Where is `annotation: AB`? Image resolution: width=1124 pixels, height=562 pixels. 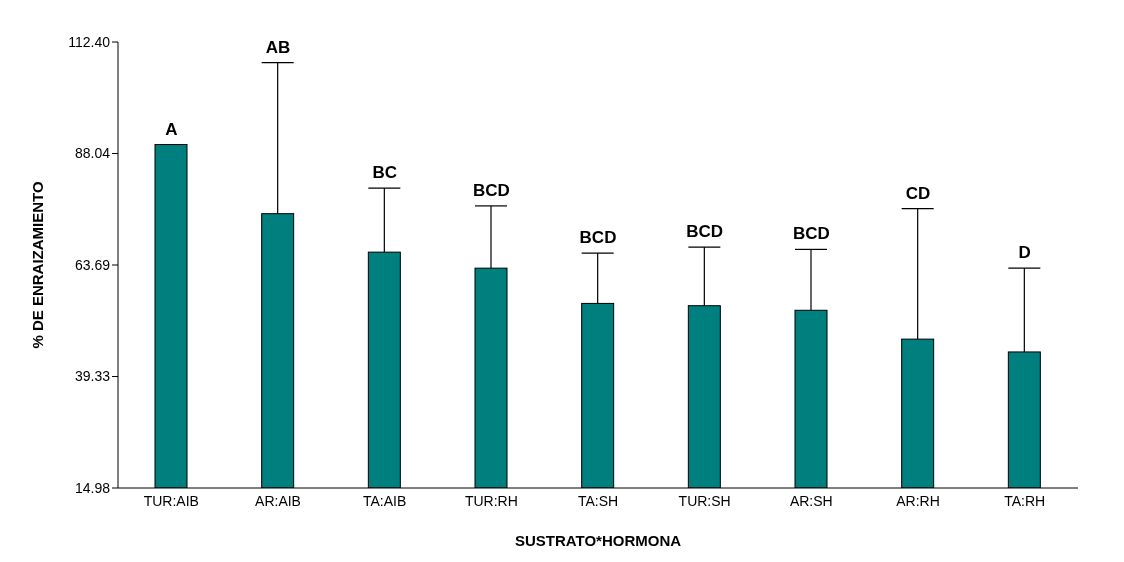 annotation: AB is located at coordinates (278, 47).